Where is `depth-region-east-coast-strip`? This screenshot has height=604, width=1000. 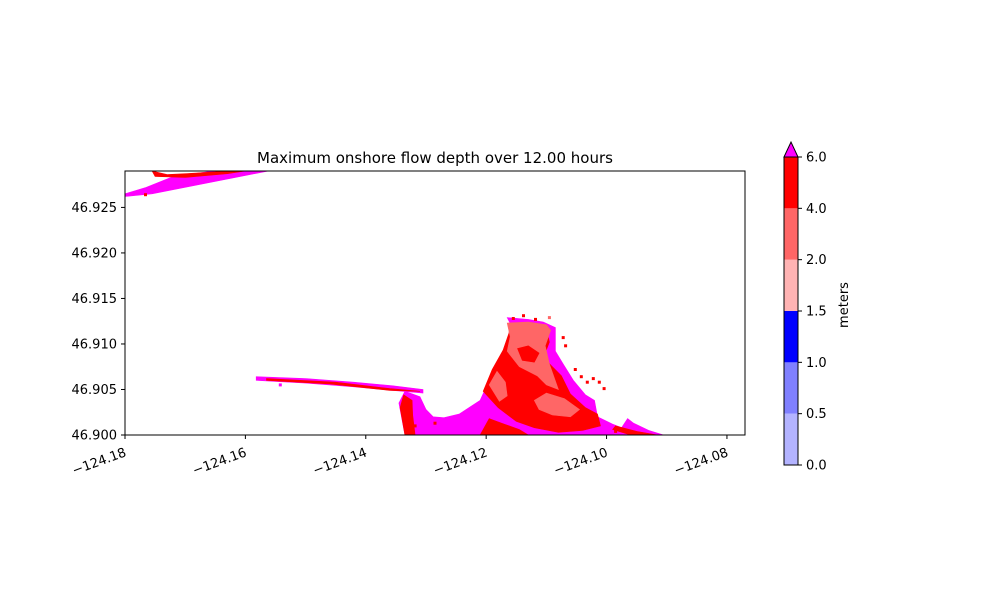 depth-region-east-coast-strip is located at coordinates (635, 430).